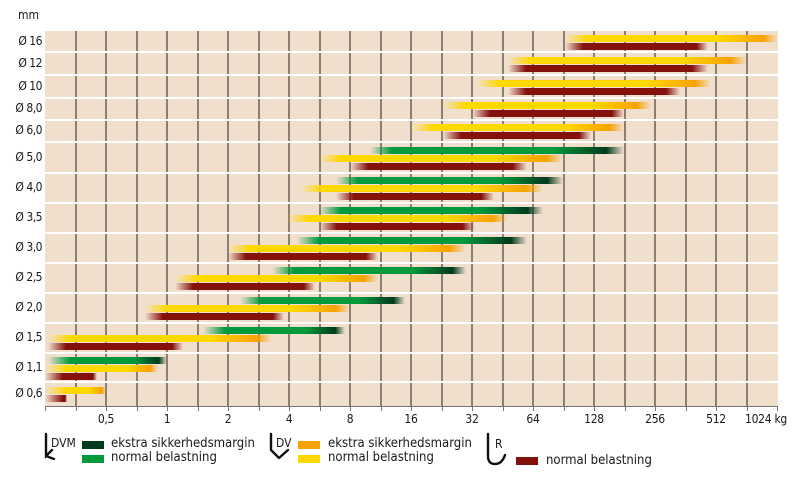 Image resolution: width=800 pixels, height=492 pixels. What do you see at coordinates (309, 459) in the screenshot?
I see `legend-dv-normal-swatch` at bounding box center [309, 459].